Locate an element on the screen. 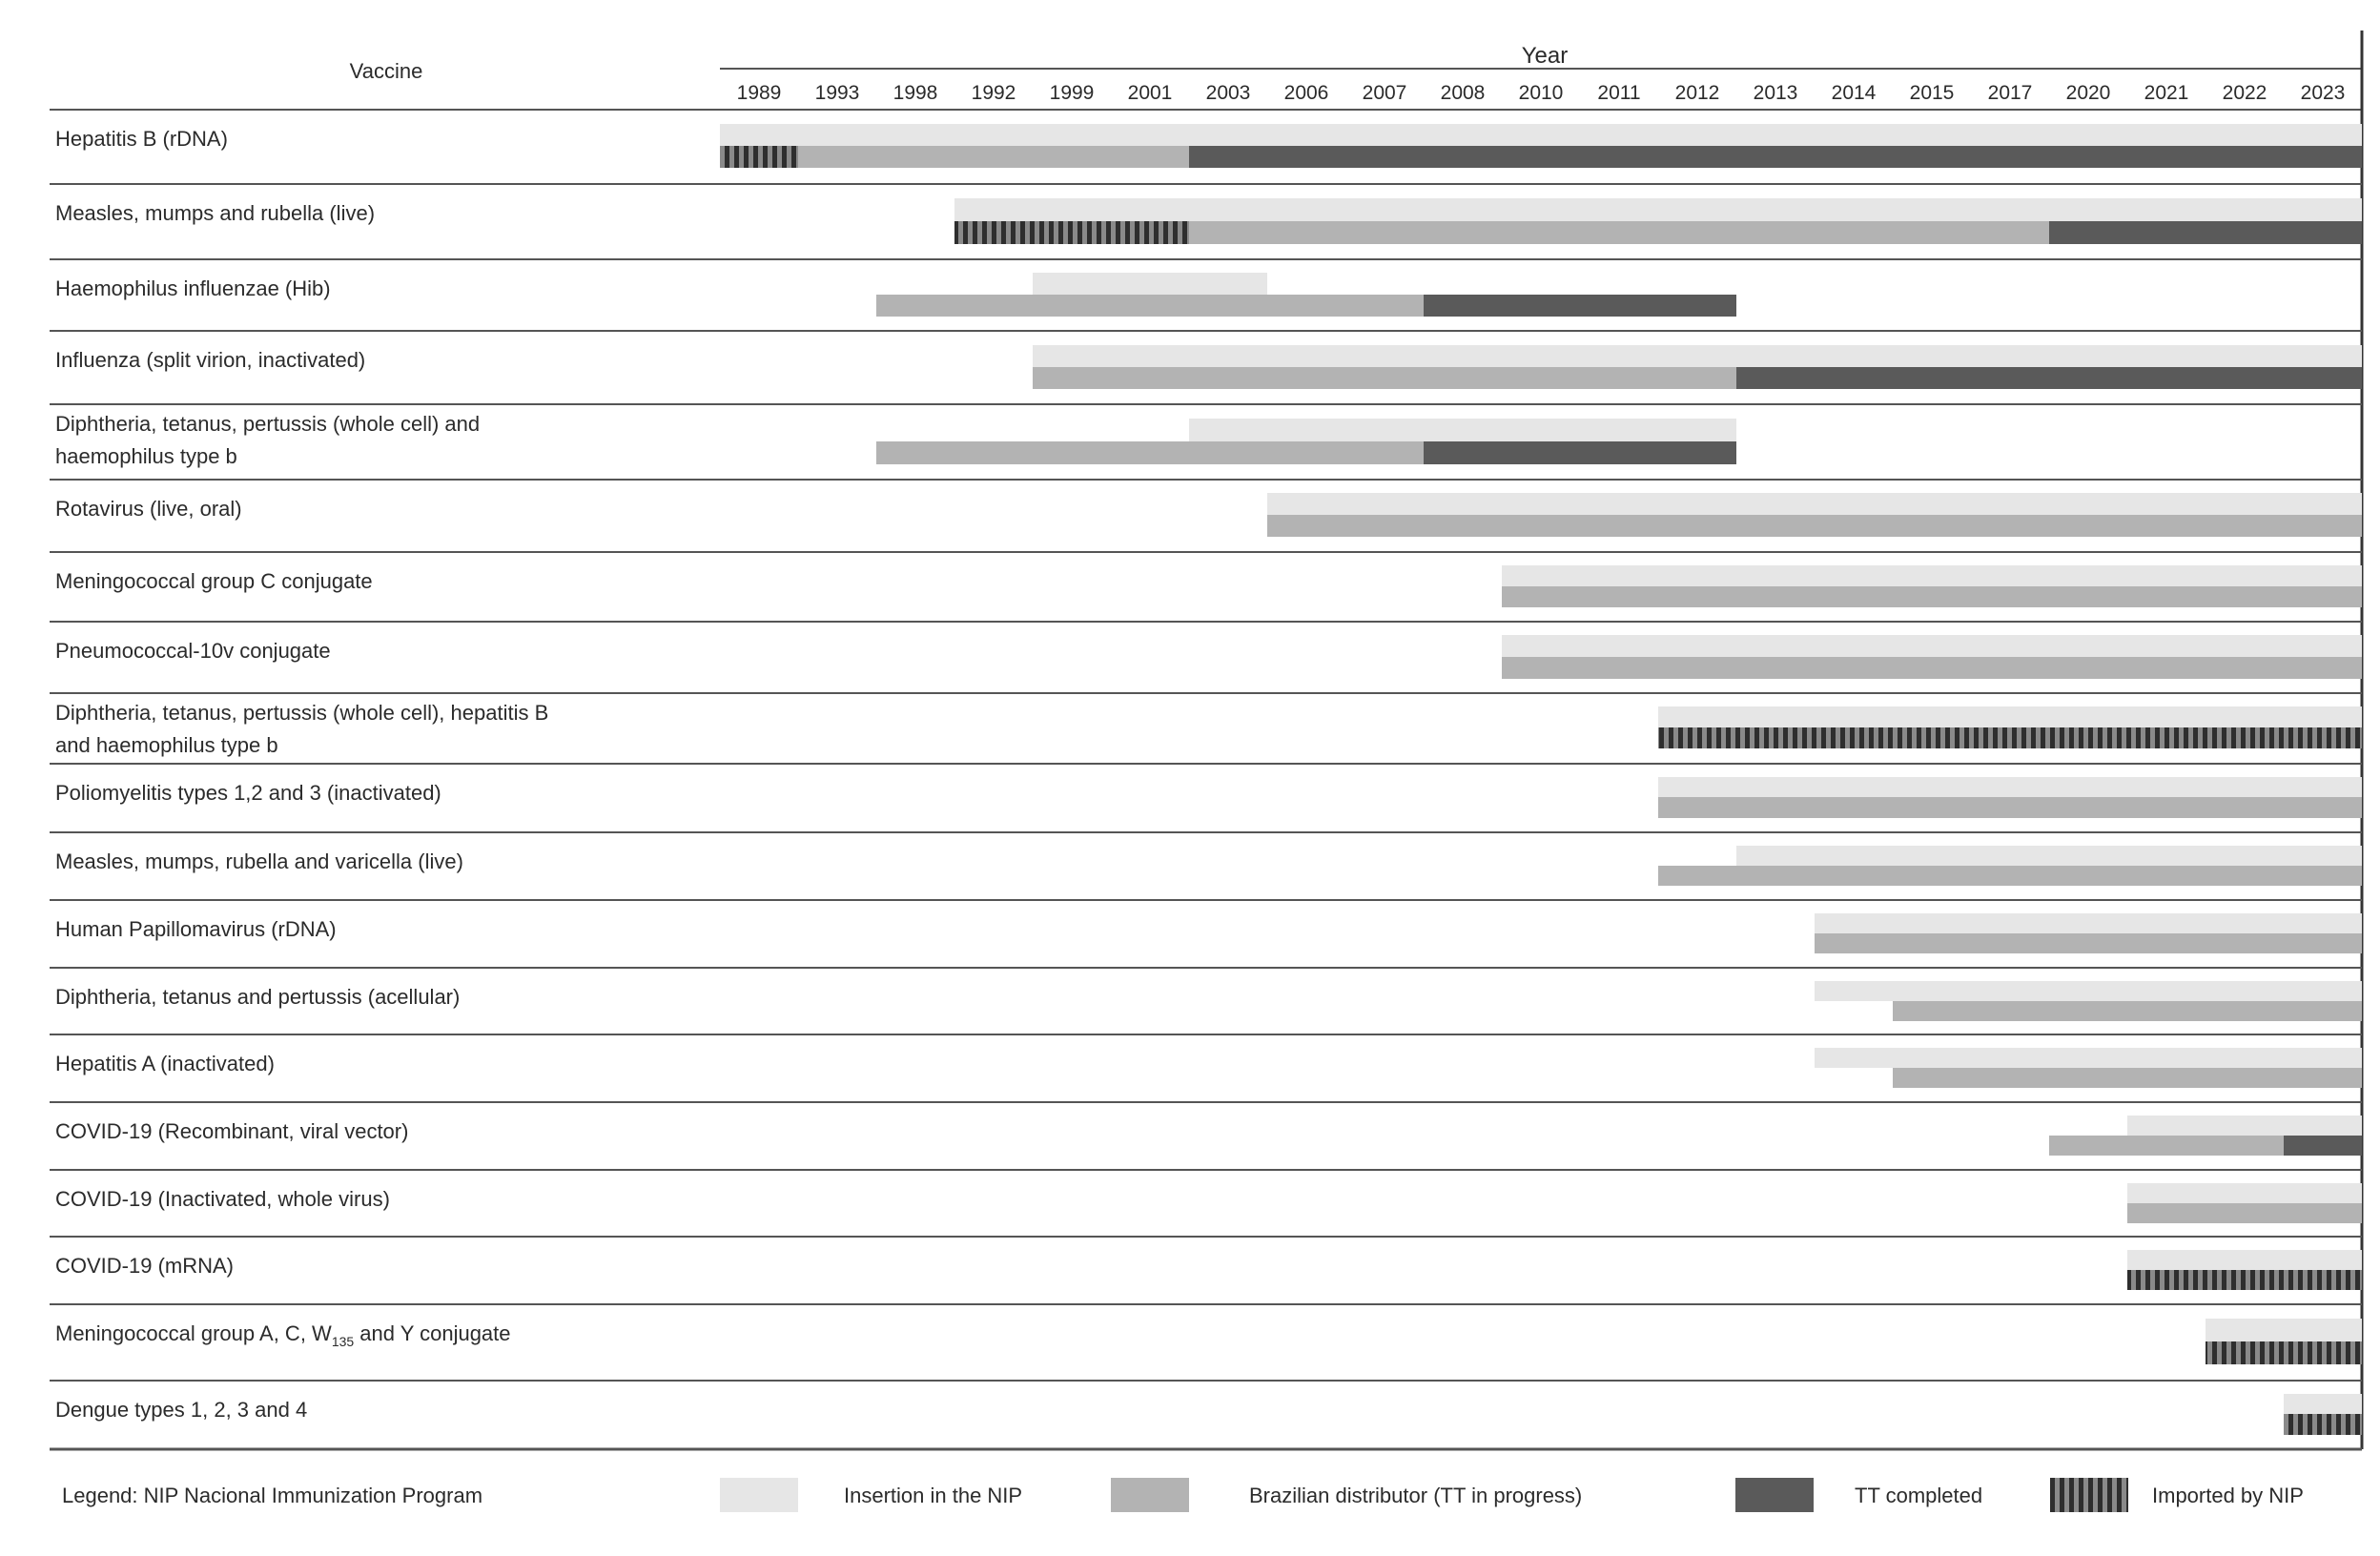 The width and height of the screenshot is (2380, 1556). vaccine-label: Meningococcal group C conjugate is located at coordinates (214, 581).